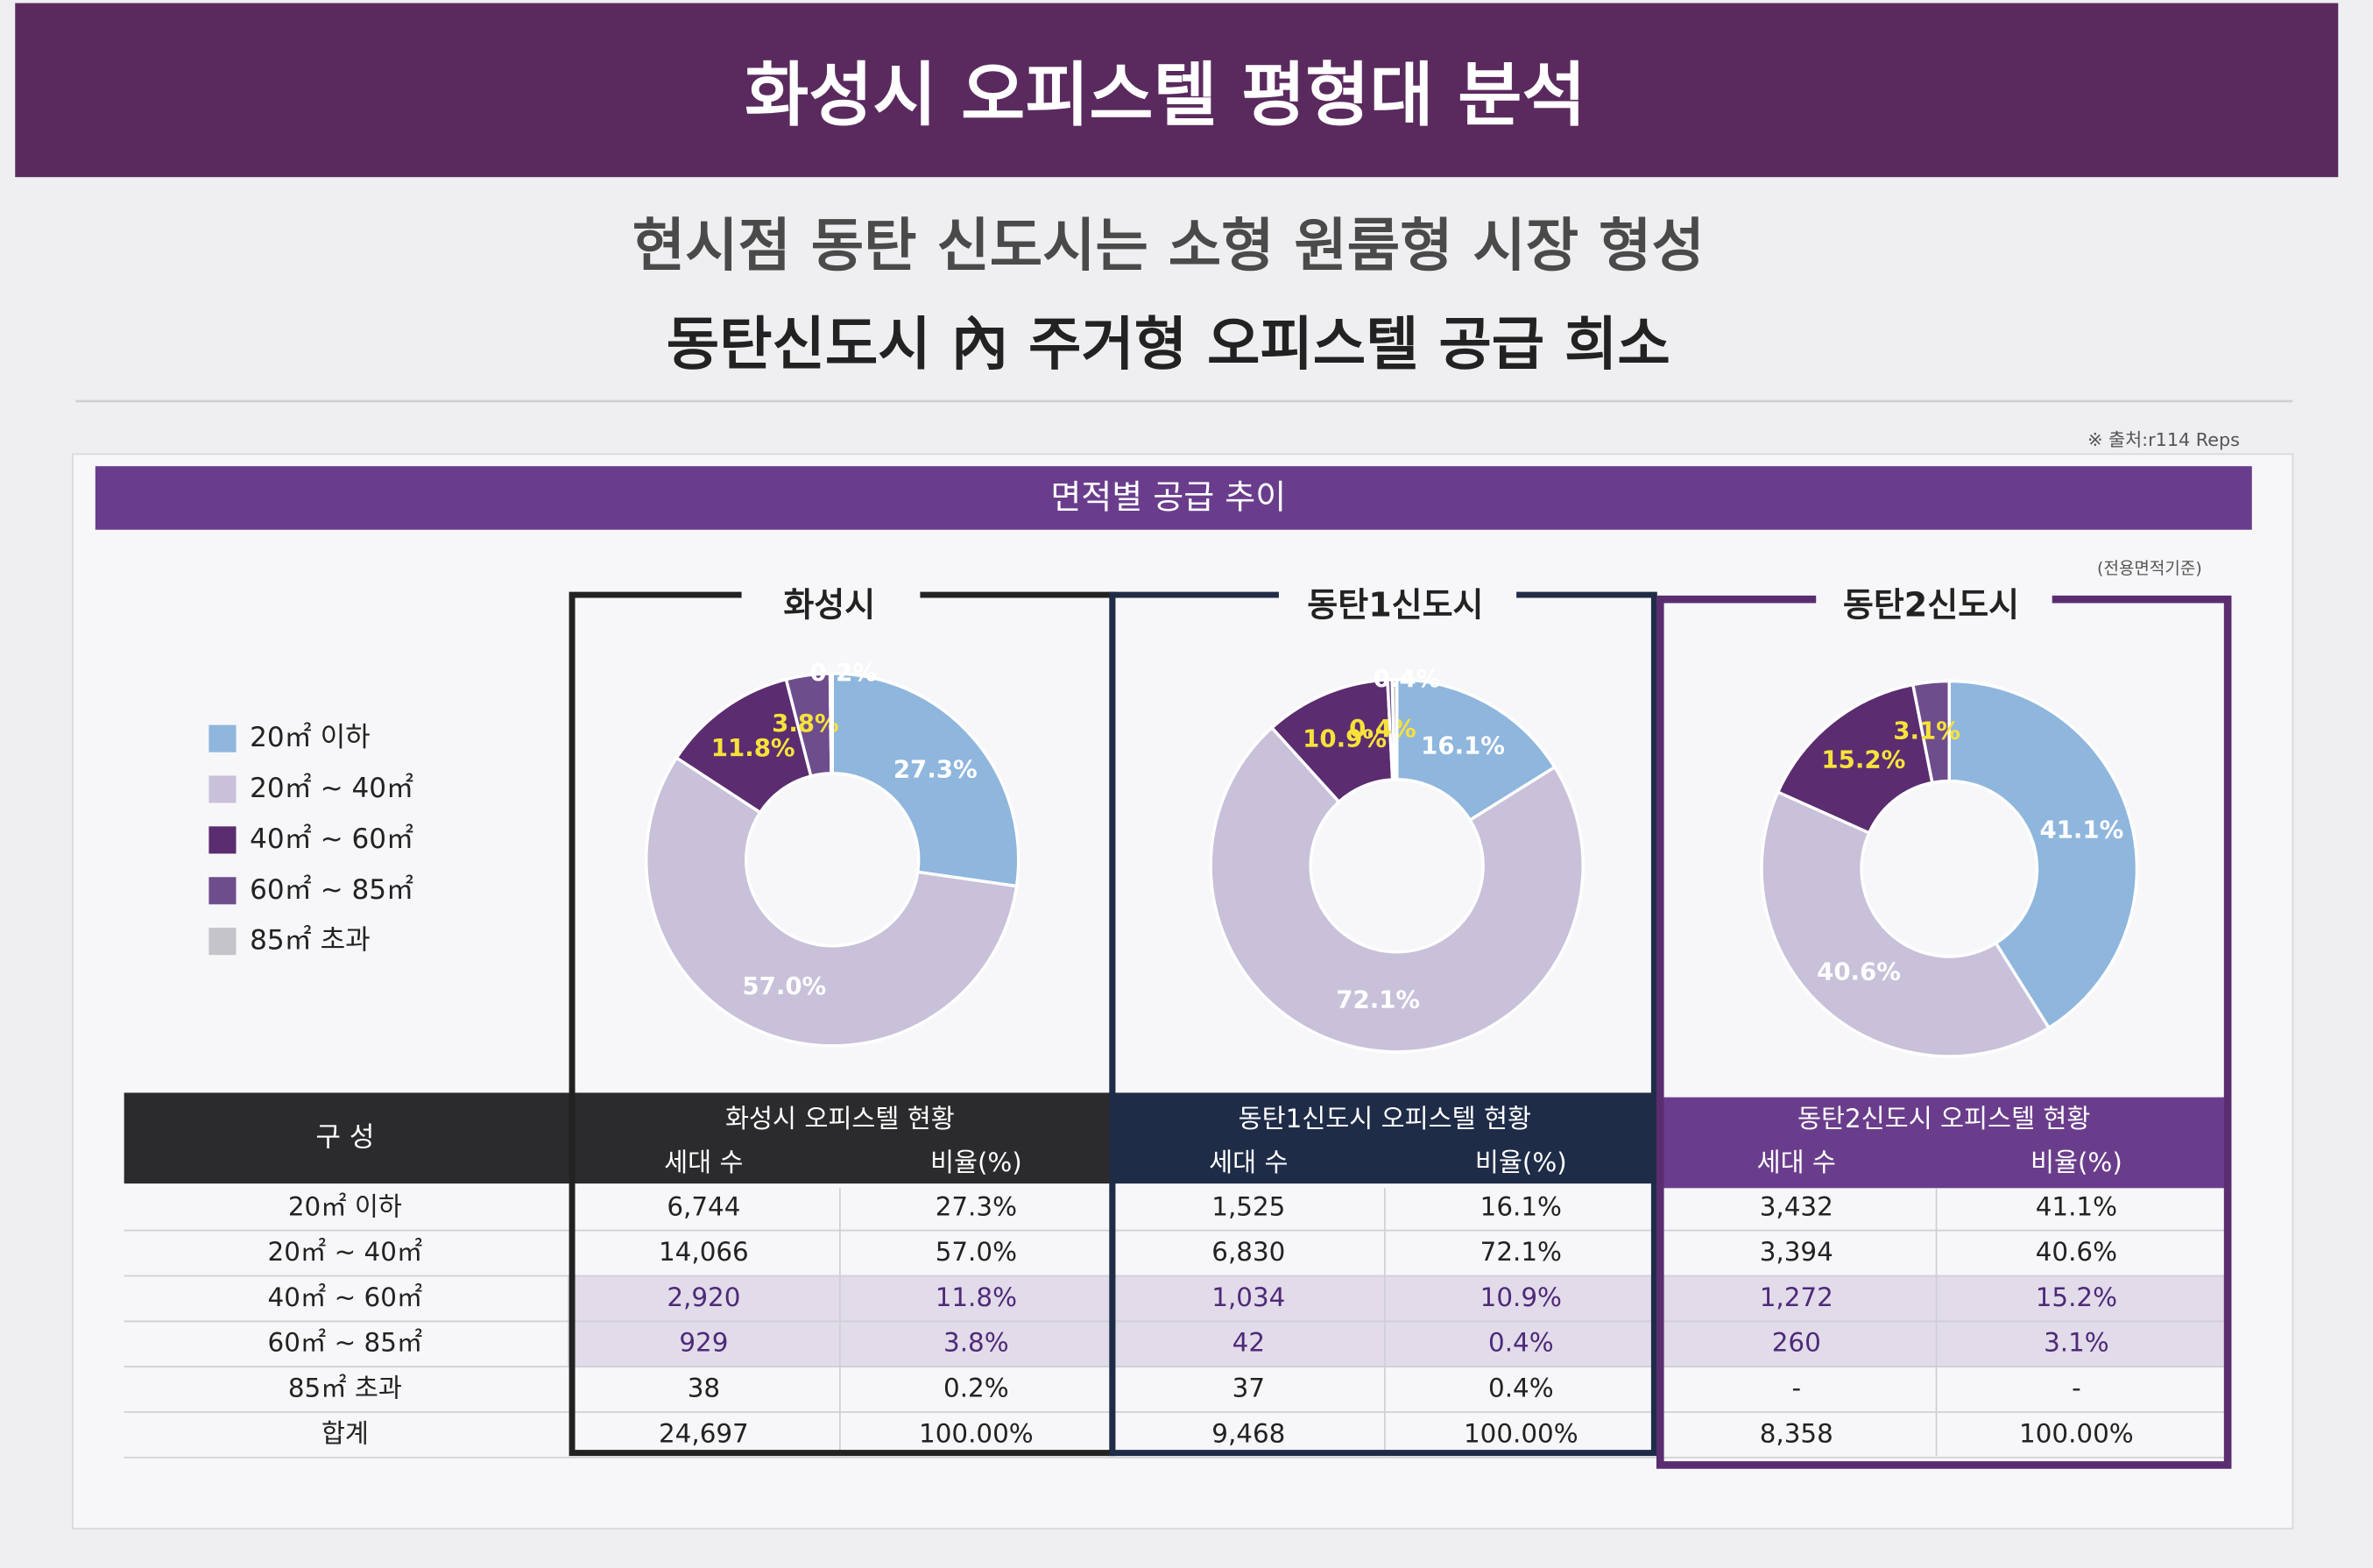  I want to click on table-cell: 40.6%, so click(2076, 1252).